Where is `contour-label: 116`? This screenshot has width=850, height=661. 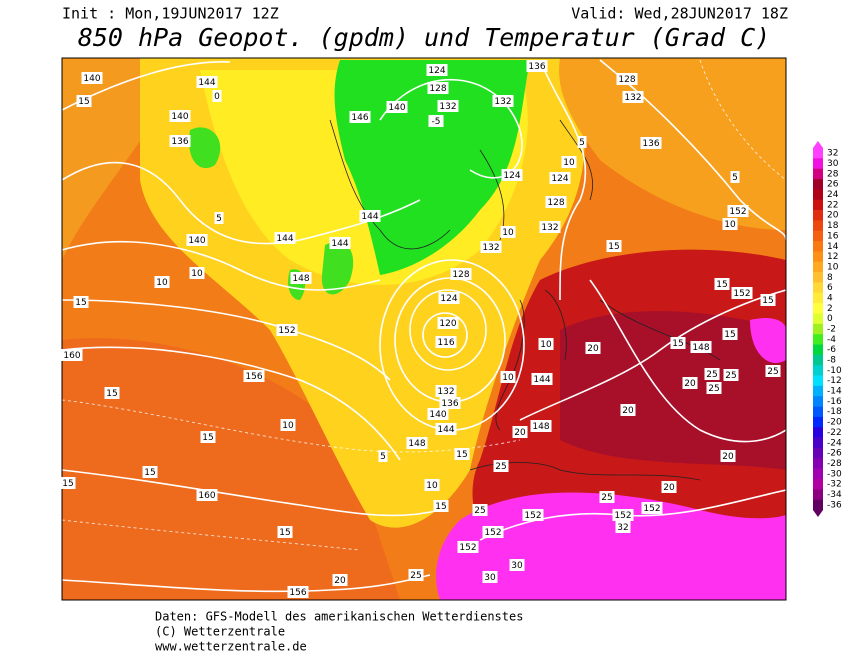
contour-label: 116 is located at coordinates (445, 343).